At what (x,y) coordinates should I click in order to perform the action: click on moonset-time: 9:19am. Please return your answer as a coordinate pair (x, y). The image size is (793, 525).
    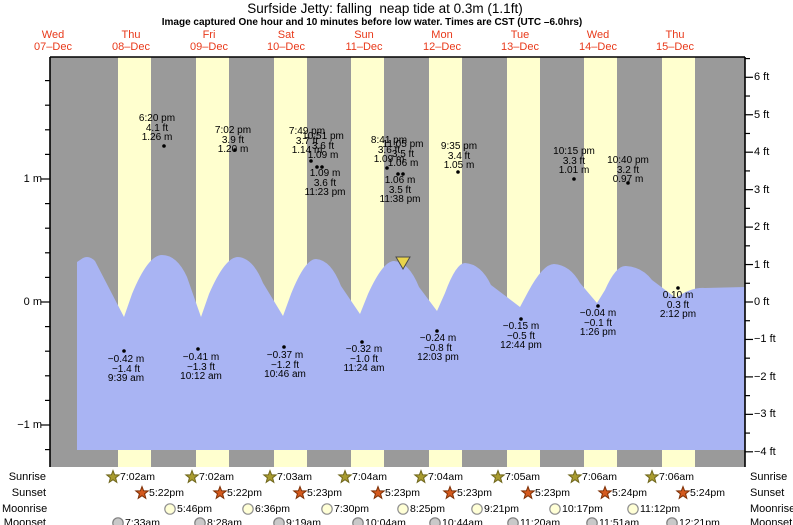
    Looking at the image, I should click on (304, 521).